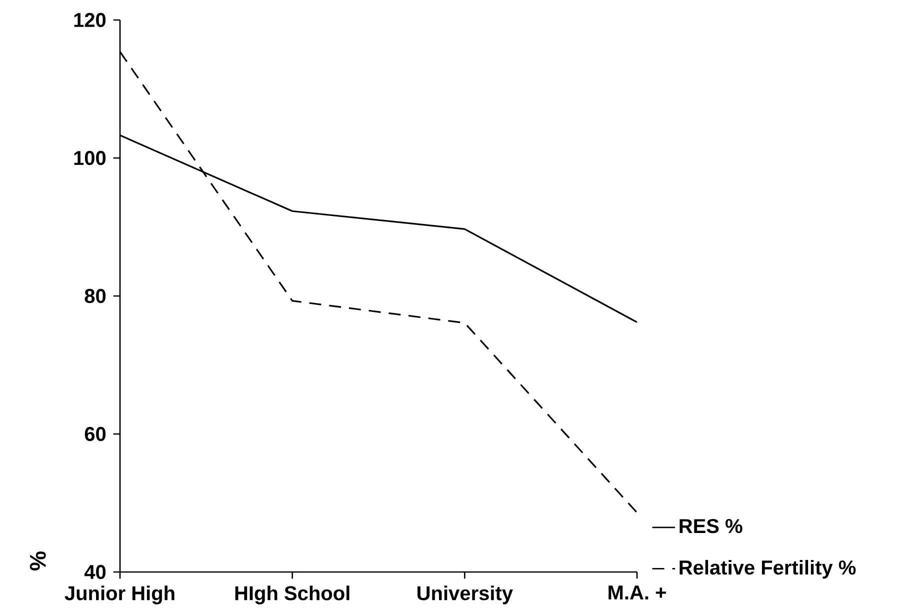 The width and height of the screenshot is (924, 614). I want to click on y-axis-title: %, so click(38, 560).